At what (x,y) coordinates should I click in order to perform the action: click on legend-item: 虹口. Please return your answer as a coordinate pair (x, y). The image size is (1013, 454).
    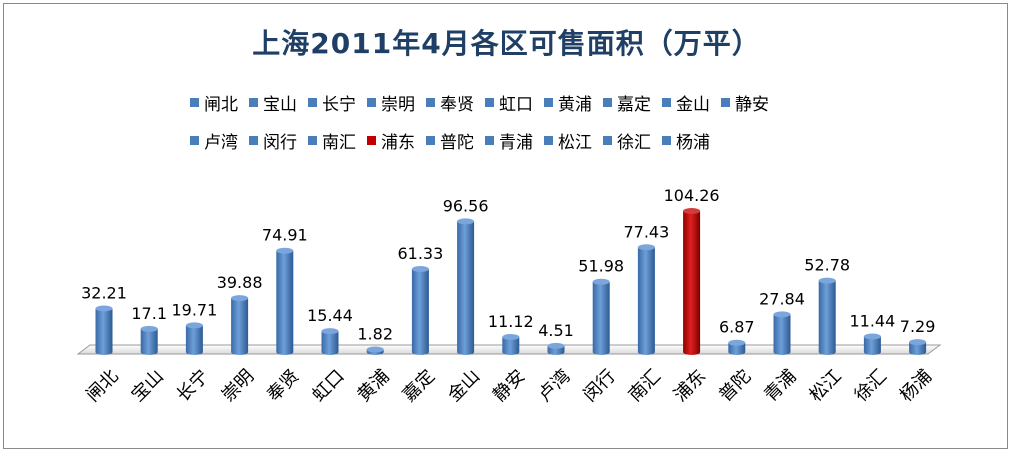
    Looking at the image, I should click on (509, 102).